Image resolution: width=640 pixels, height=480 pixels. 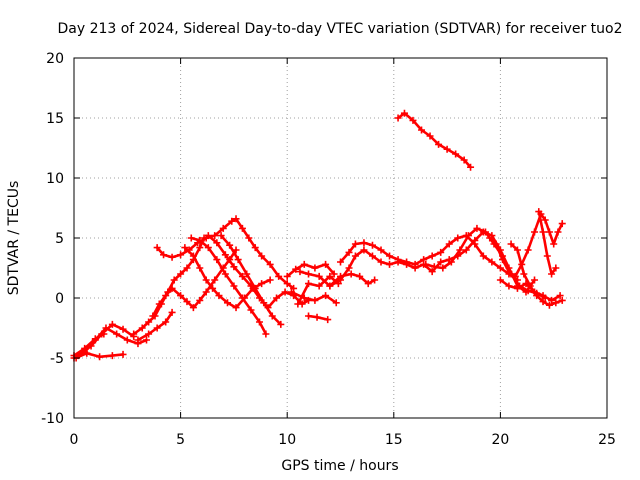 What do you see at coordinates (55, 59) in the screenshot?
I see `y-tick-label: 20` at bounding box center [55, 59].